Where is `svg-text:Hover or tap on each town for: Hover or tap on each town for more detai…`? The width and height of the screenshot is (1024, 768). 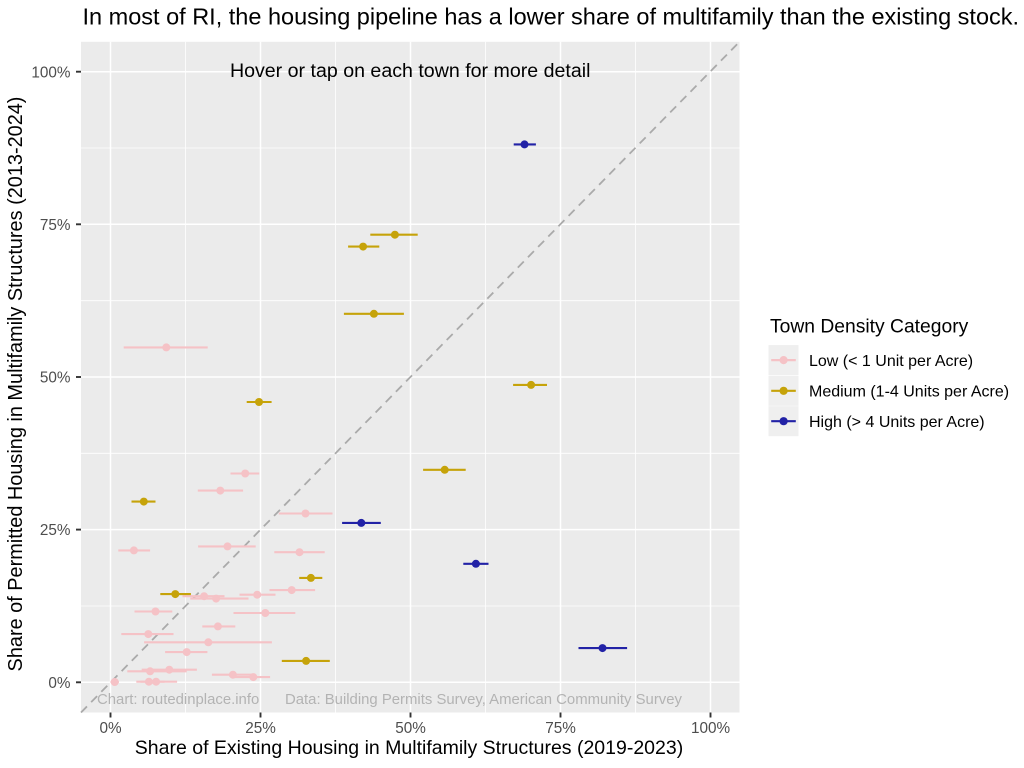 svg-text:Hover or tap on each town for: Hover or tap on each town for more detai… is located at coordinates (410, 71).